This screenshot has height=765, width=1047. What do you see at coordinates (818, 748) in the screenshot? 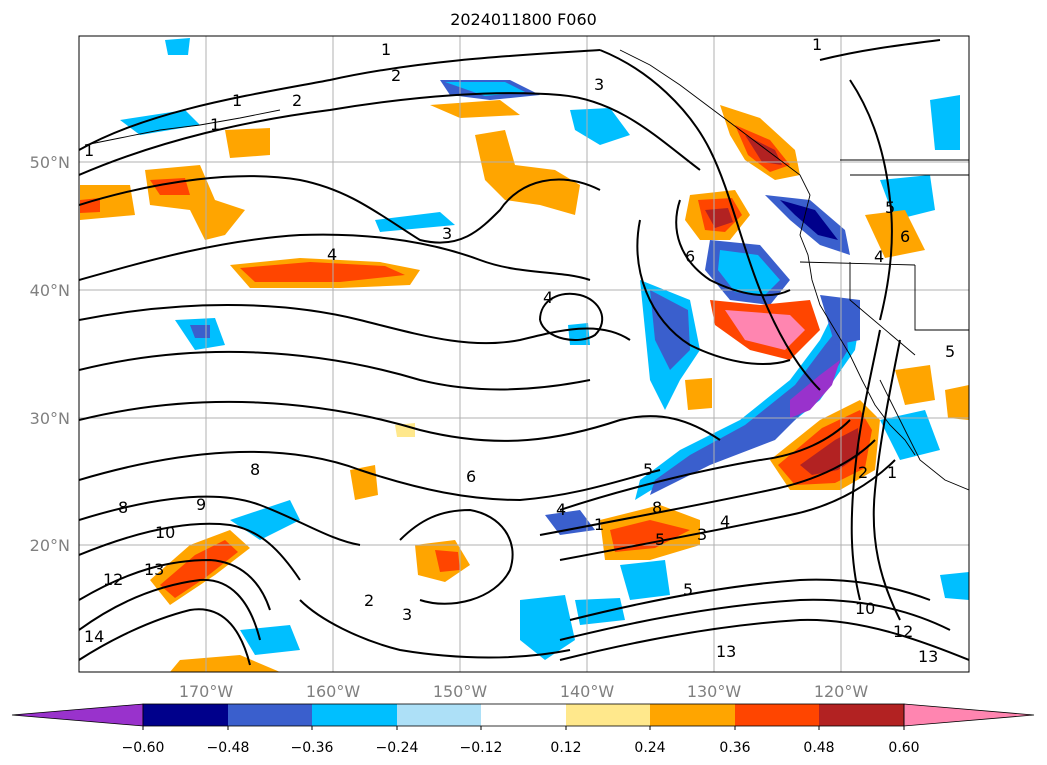
I see `colorbar-label: 0.48` at bounding box center [818, 748].